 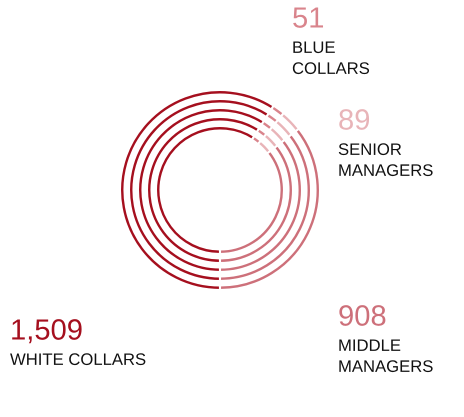 I want to click on data-label: 51, so click(x=308, y=17).